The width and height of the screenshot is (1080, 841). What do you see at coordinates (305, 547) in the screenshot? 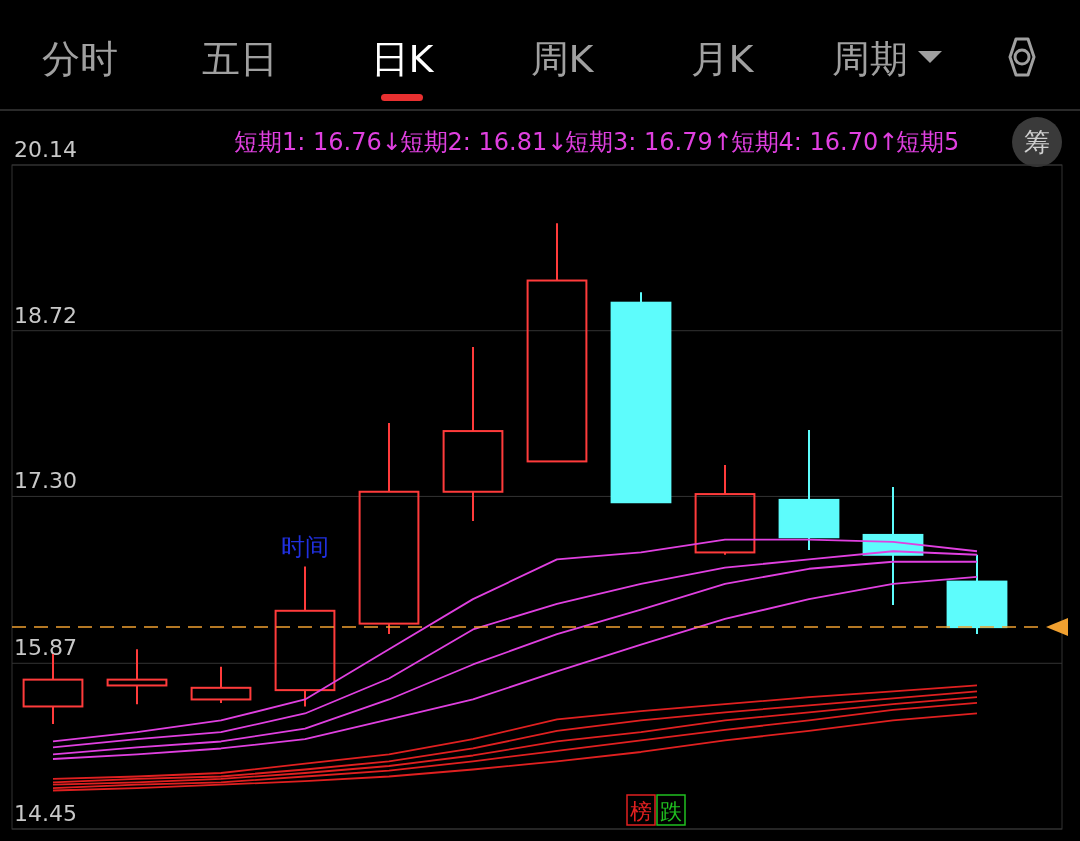
I see `annotation: 时间` at bounding box center [305, 547].